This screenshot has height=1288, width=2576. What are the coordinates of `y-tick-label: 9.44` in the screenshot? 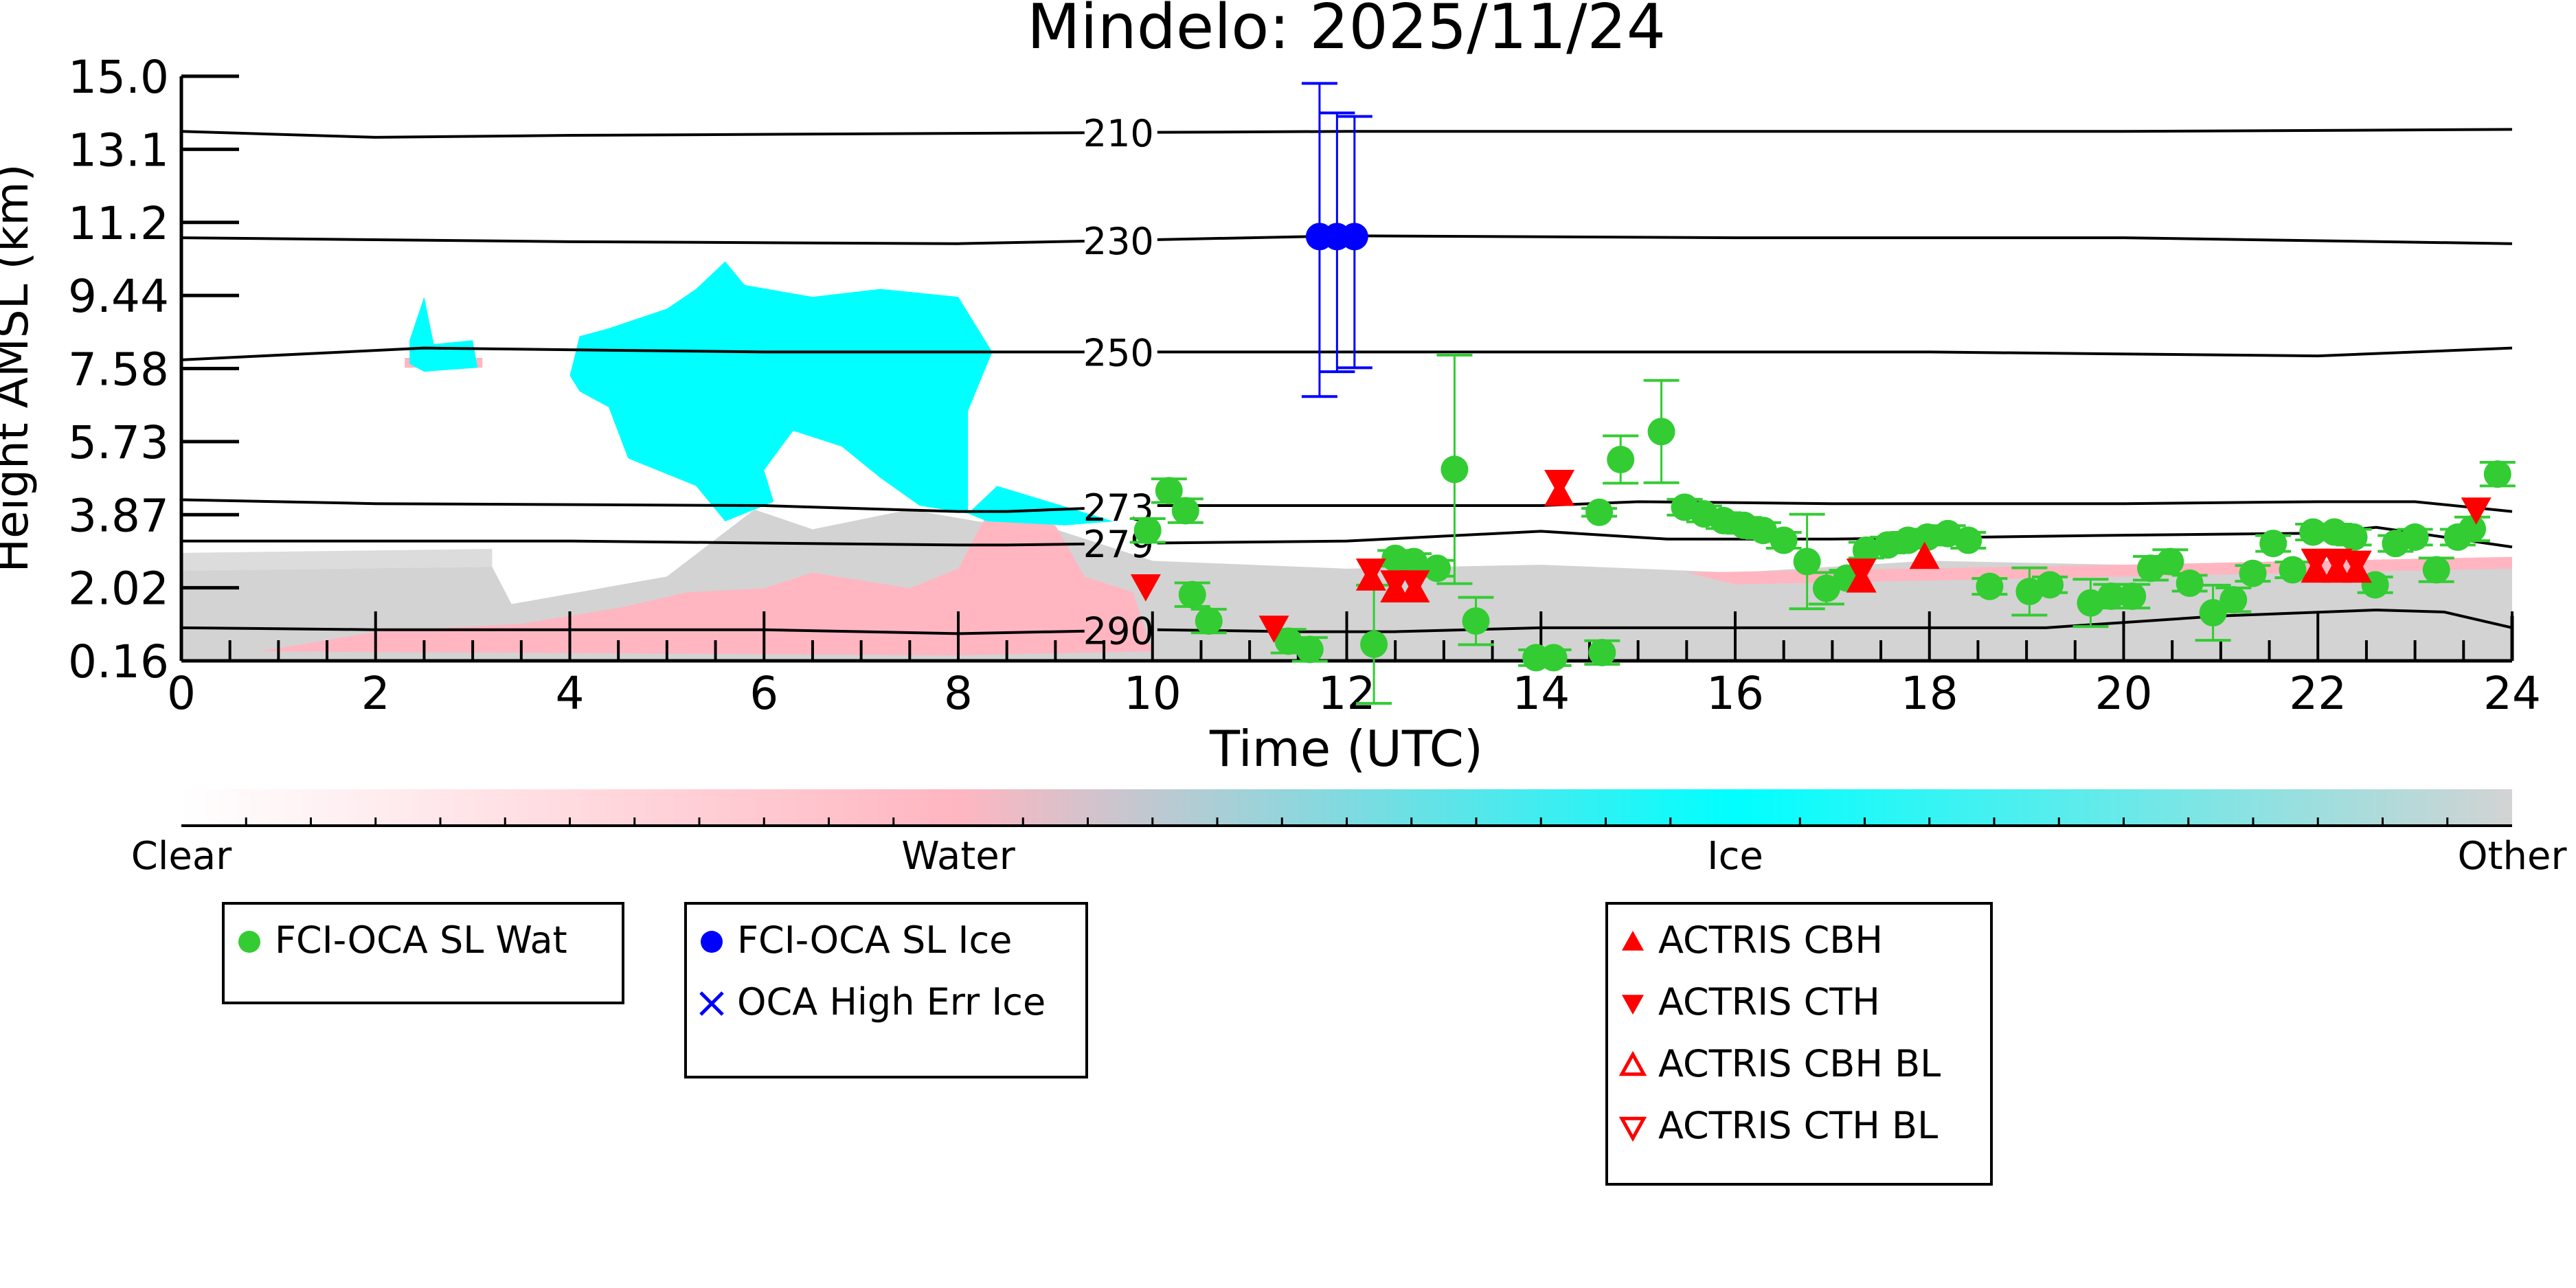 It's located at (118, 296).